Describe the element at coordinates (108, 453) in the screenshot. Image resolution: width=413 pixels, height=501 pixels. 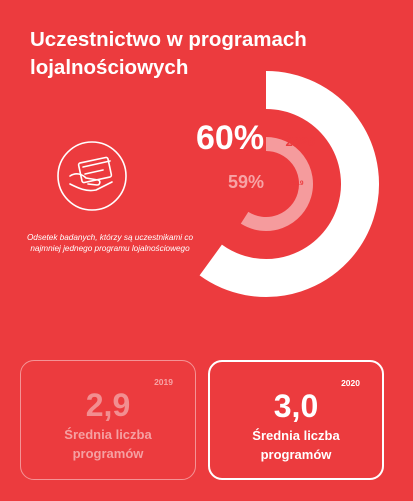
I see `stat-label-2019-line-2: programów` at that location.